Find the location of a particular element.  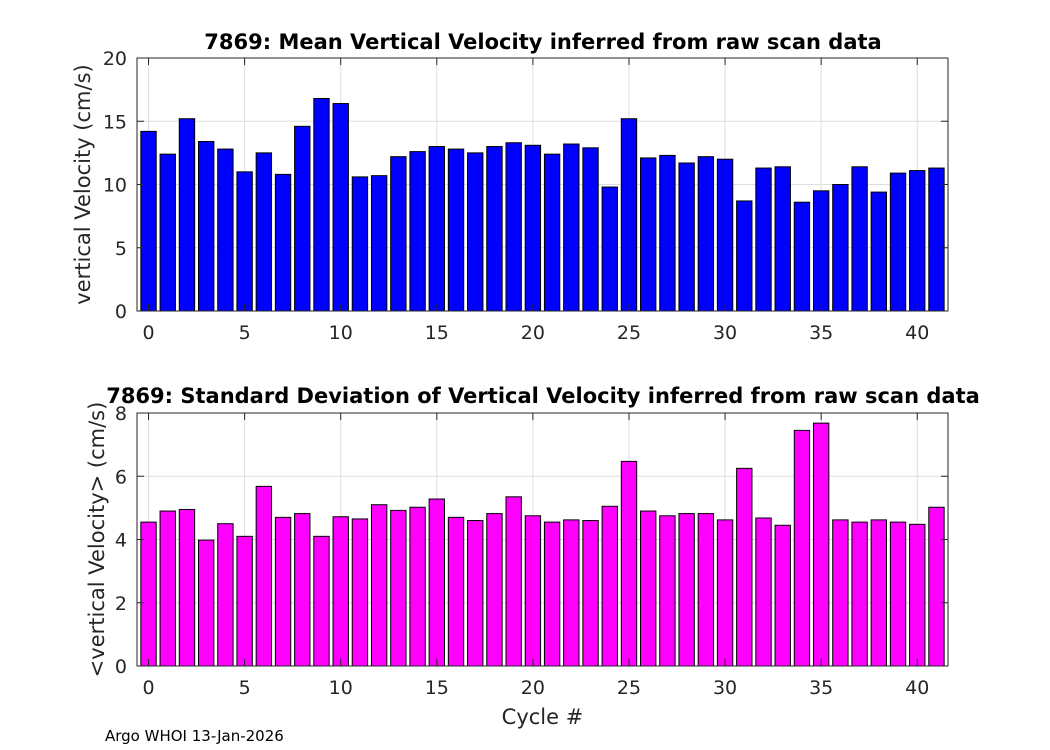

y-tick-label: 15 is located at coordinates (115, 122).